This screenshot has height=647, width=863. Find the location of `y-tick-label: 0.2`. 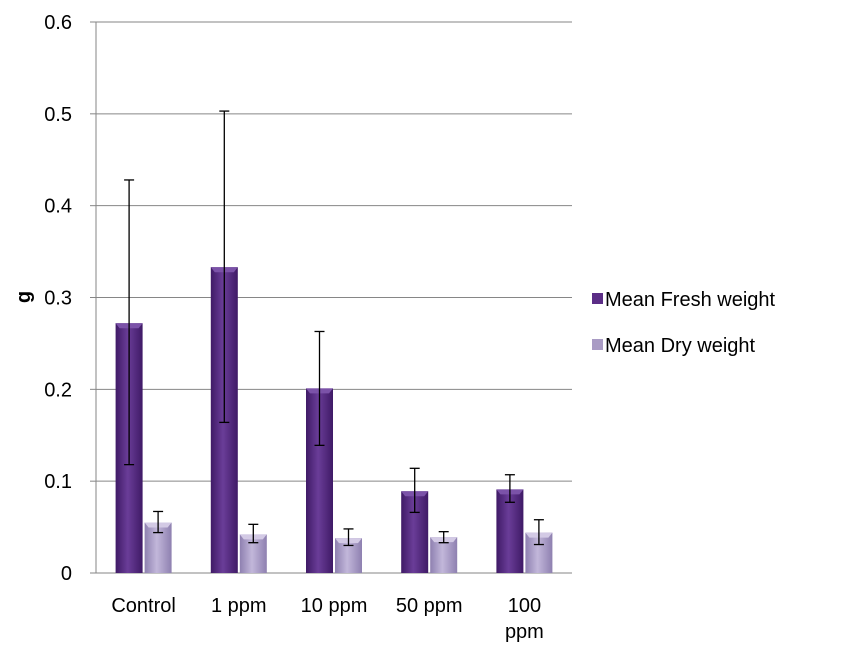

y-tick-label: 0.2 is located at coordinates (58, 390).